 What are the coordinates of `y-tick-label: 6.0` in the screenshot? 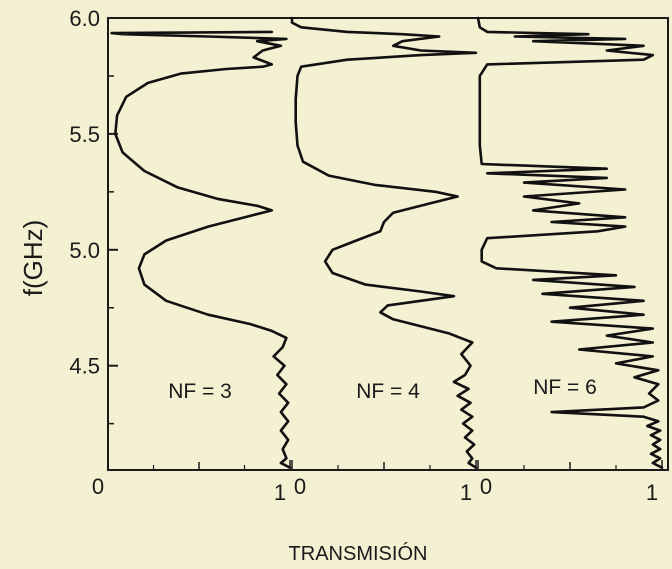 It's located at (84, 18).